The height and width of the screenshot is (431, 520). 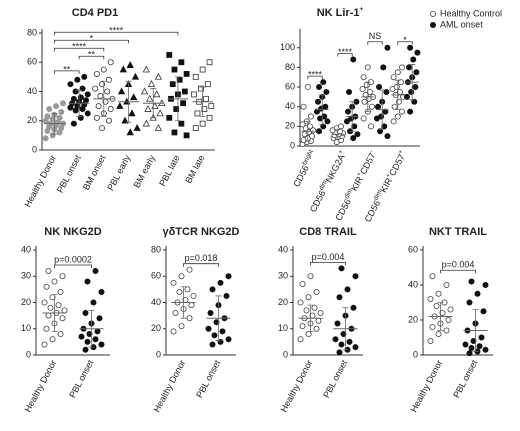 I want to click on text-part: dim, so click(x=323, y=185).